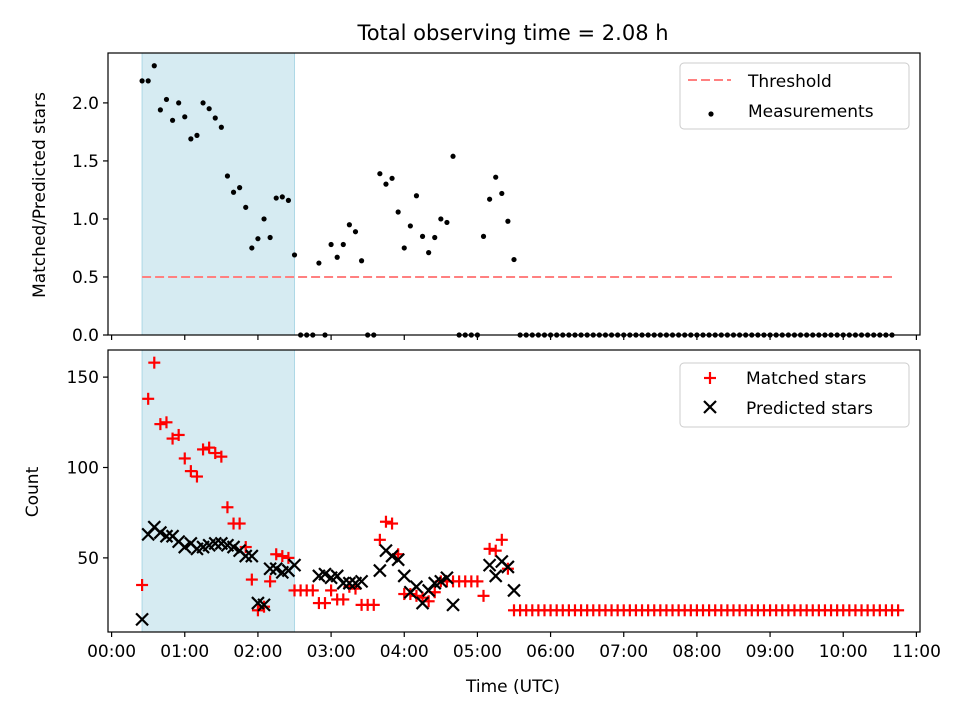  Describe the element at coordinates (710, 378) in the screenshot. I see `matched-legend-swatch` at that location.